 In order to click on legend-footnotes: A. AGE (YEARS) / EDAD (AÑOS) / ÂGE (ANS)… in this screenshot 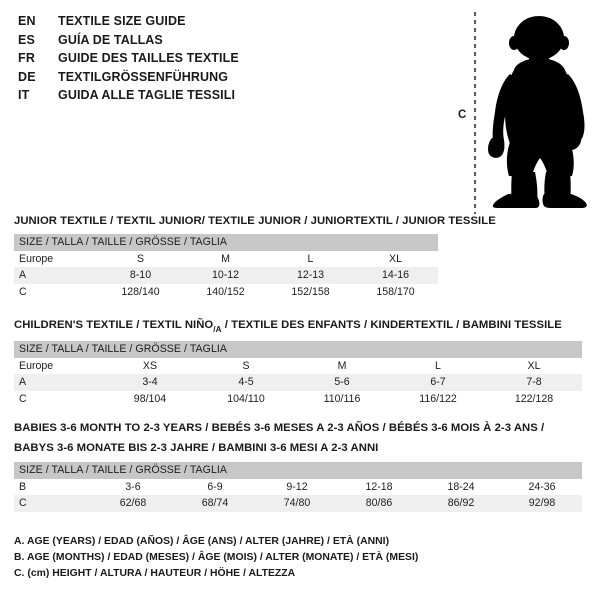, I will do `click(274, 558)`.